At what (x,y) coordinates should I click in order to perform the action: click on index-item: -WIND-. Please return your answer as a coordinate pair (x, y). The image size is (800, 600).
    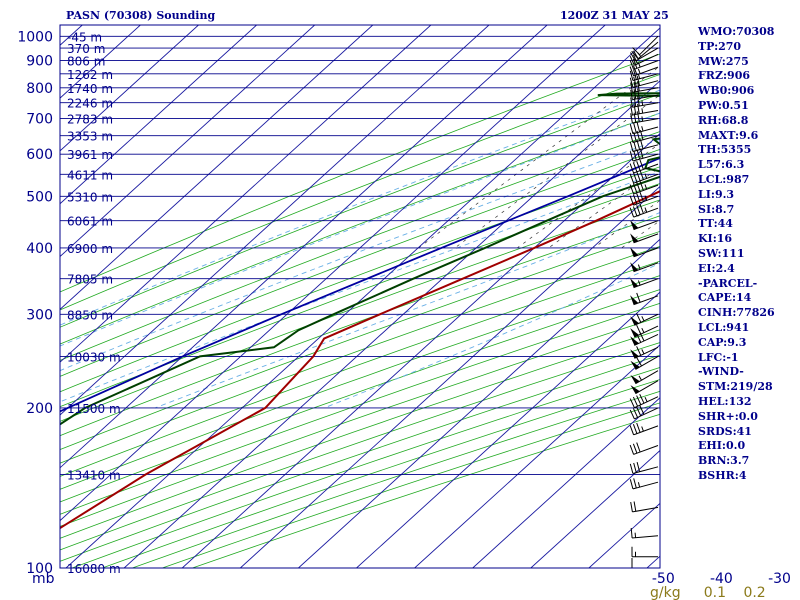
    Looking at the image, I should click on (721, 372).